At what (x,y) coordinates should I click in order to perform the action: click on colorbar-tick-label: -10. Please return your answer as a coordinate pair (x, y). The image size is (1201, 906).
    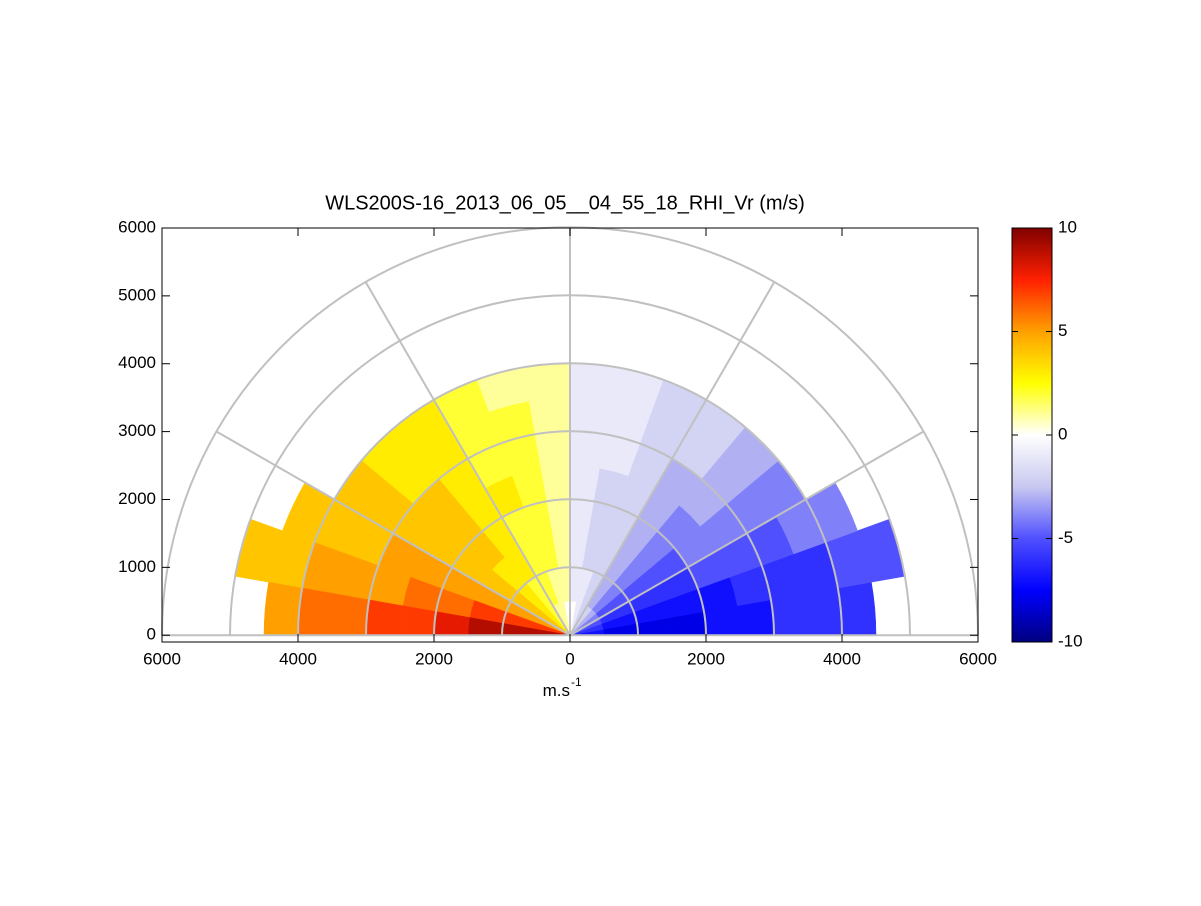
    Looking at the image, I should click on (1070, 640).